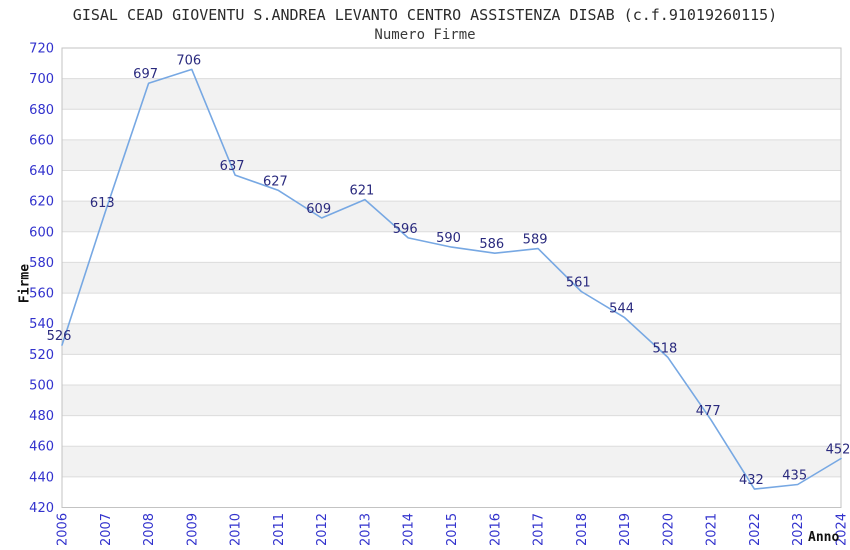  Describe the element at coordinates (232, 166) in the screenshot. I see `data-point-label: 637` at that location.